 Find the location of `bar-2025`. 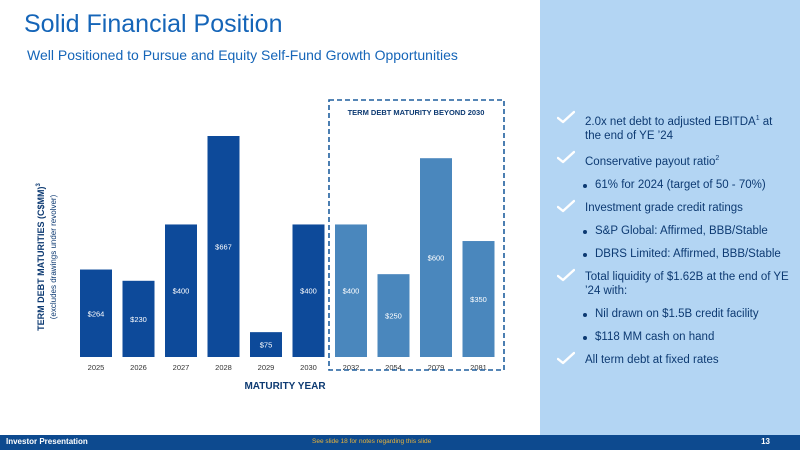

bar-2025 is located at coordinates (96, 313).